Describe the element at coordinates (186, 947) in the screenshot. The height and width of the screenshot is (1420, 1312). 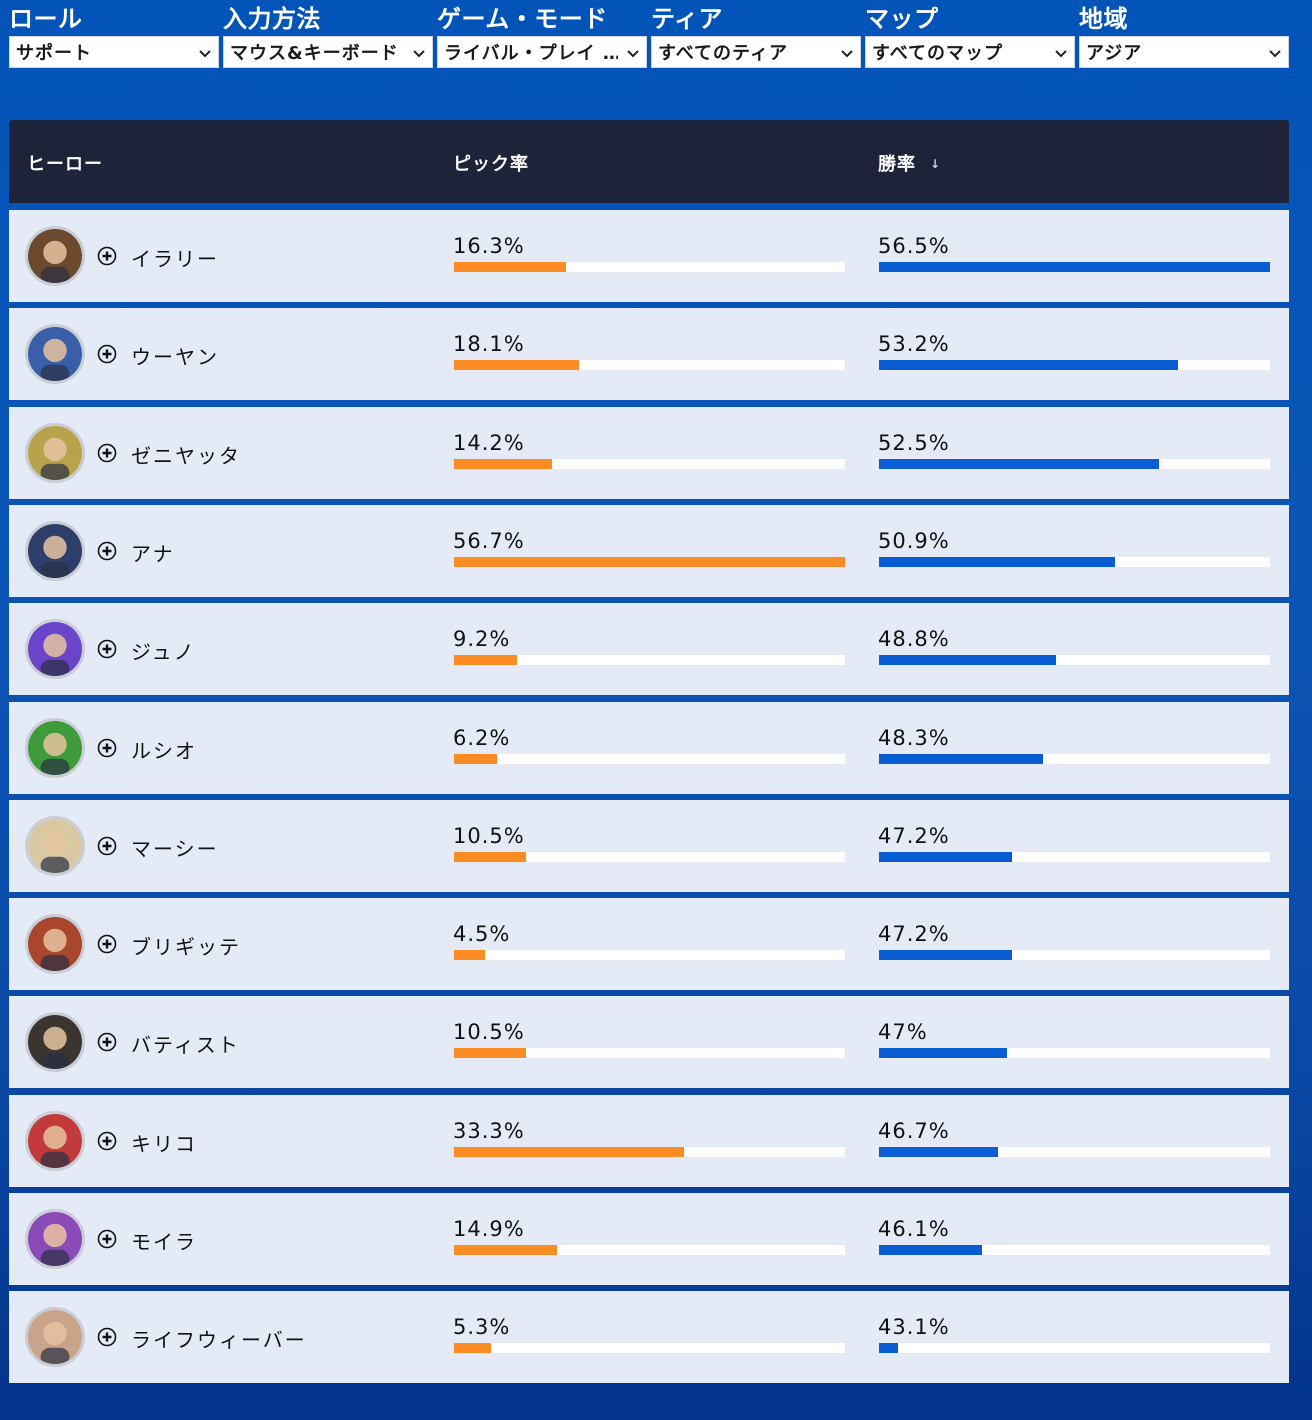
I see `hero-name: ブリギッテ` at that location.